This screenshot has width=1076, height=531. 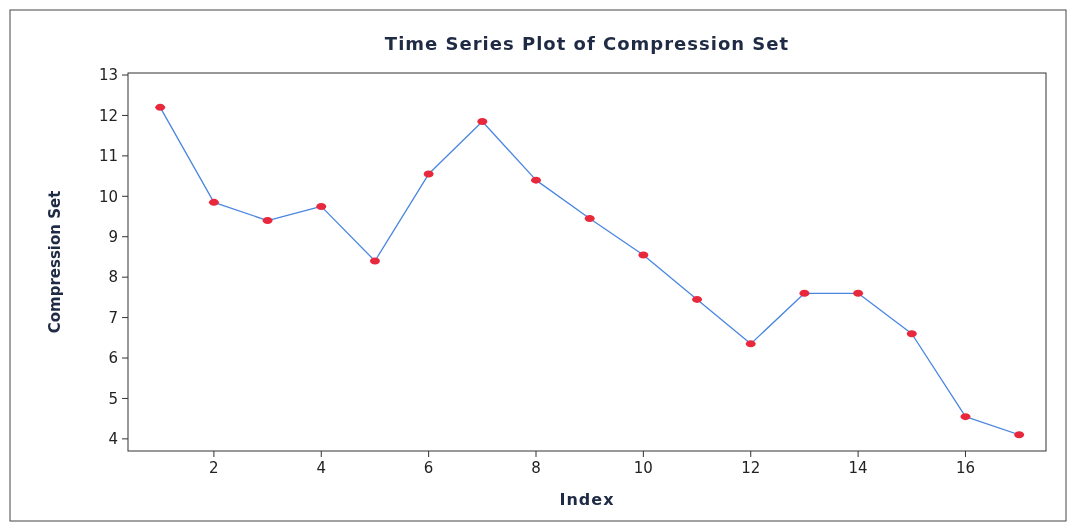 I want to click on x-tick-label: 2, so click(x=214, y=468).